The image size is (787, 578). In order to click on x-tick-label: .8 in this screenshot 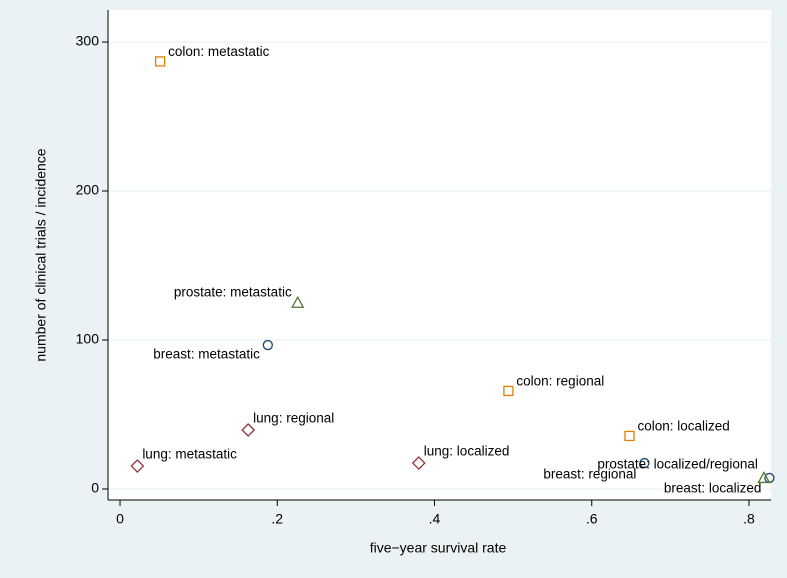, I will do `click(749, 519)`.